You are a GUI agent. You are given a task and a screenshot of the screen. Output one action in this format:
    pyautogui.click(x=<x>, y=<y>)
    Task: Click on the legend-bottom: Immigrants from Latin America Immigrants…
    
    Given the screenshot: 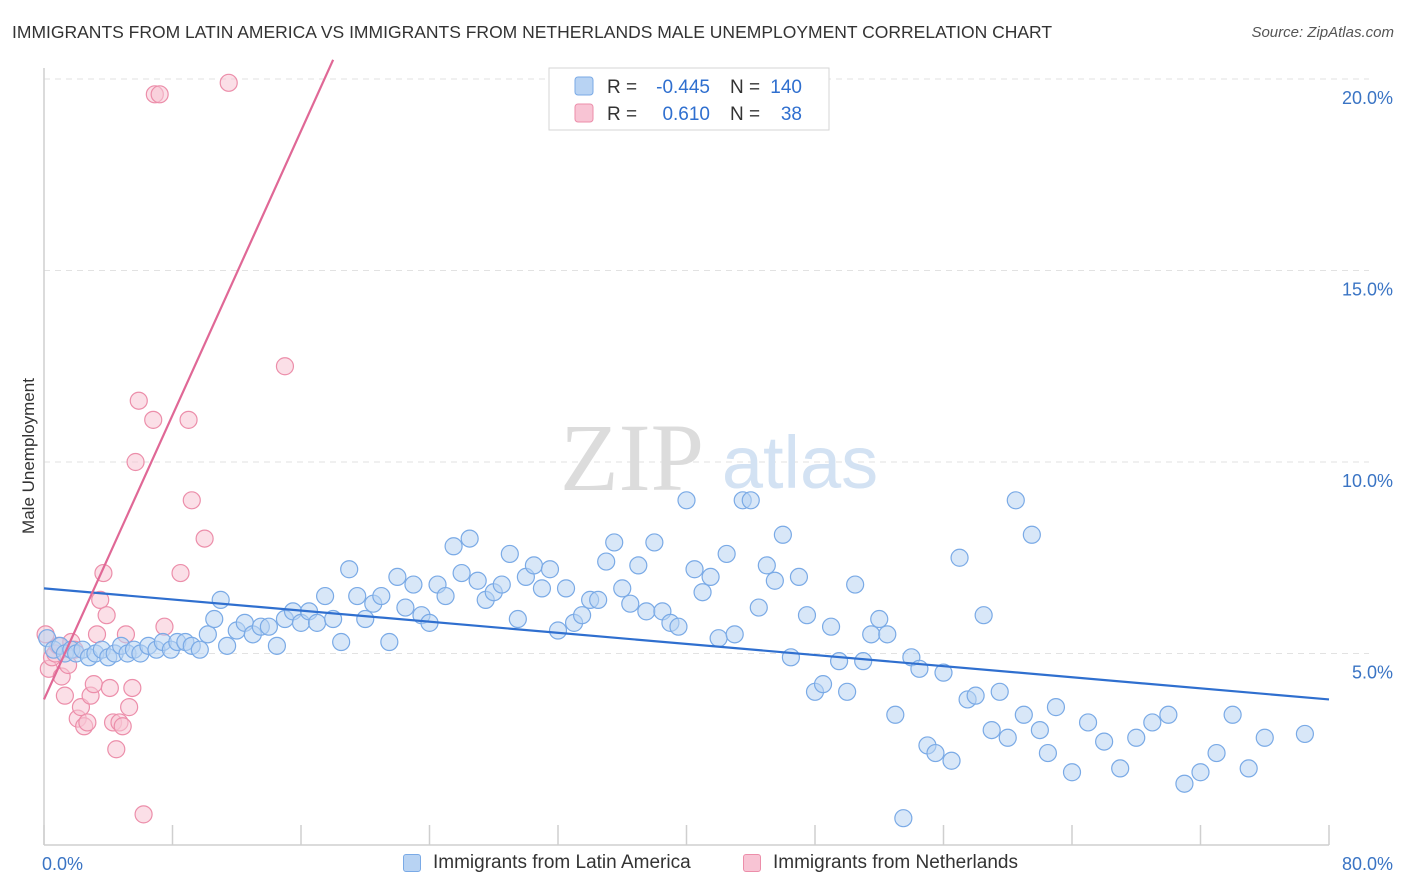 What is the action you would take?
    pyautogui.click(x=703, y=865)
    